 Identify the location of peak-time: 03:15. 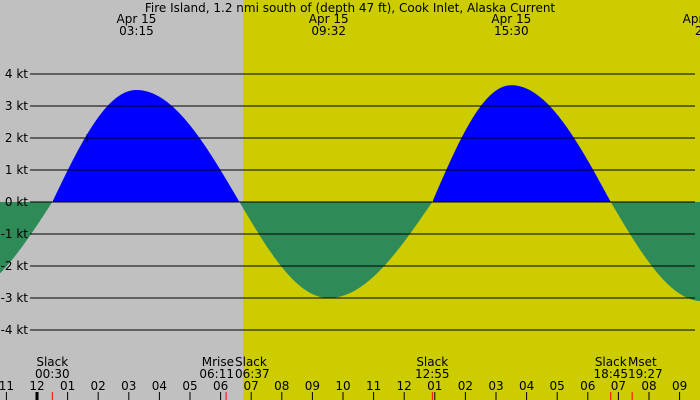
(136, 31).